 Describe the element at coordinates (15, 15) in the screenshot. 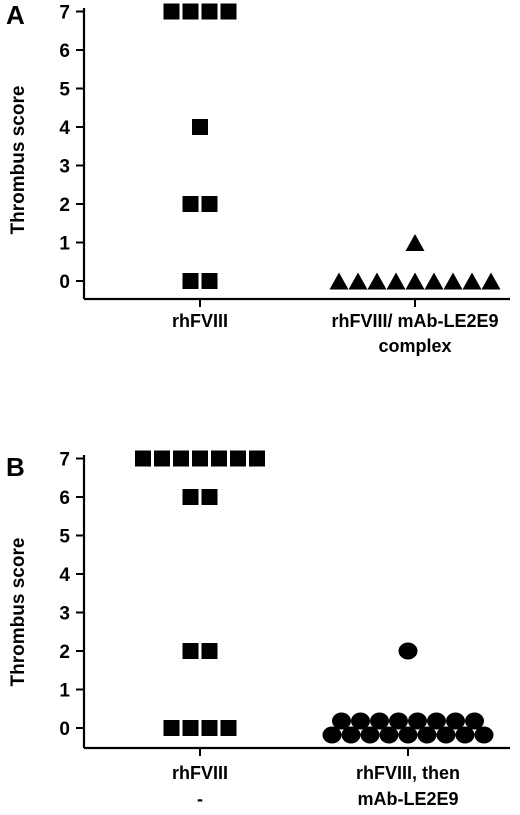

I see `panel-a-letter: A` at that location.